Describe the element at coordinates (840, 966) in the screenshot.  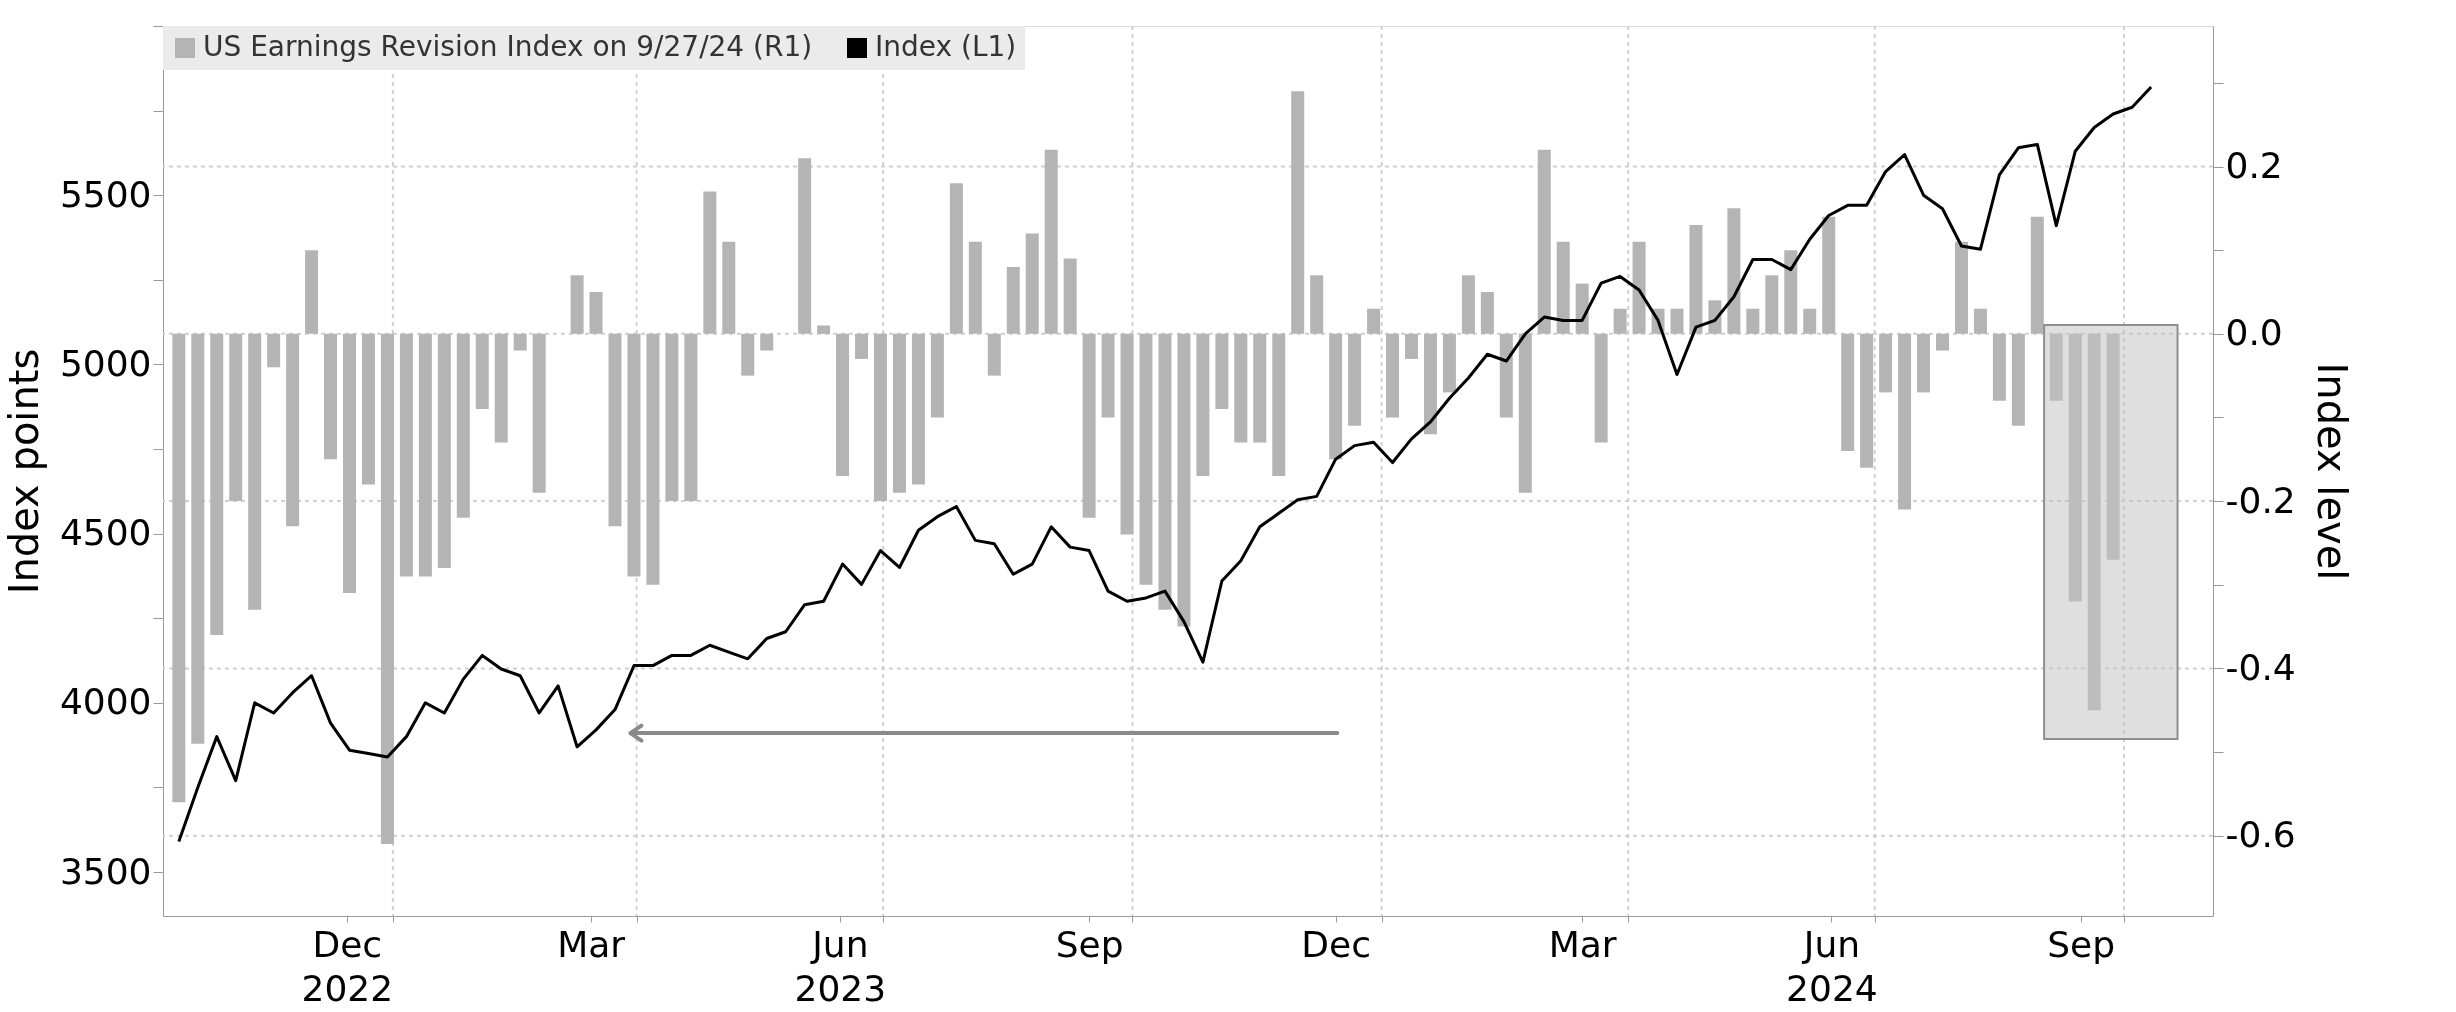
I see `x-tick-label: Jun 2023` at that location.